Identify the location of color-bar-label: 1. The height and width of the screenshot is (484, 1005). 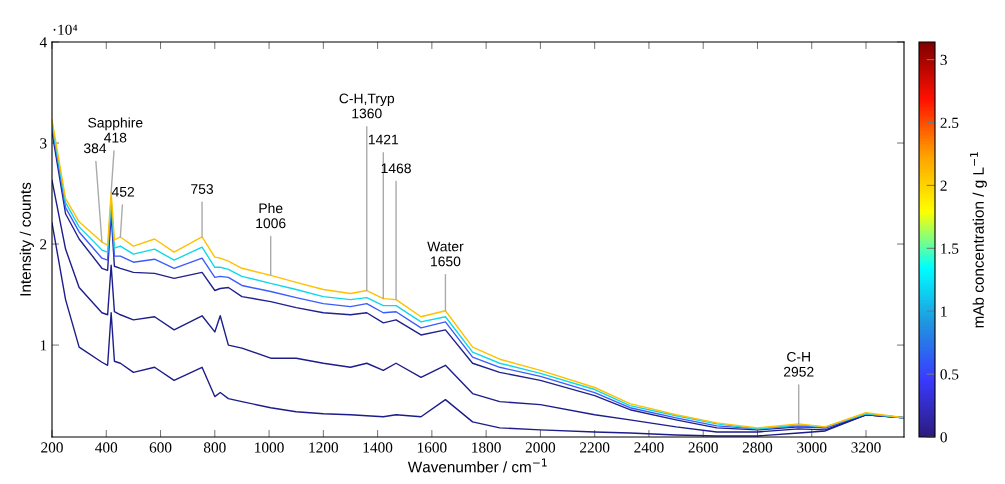
(944, 311).